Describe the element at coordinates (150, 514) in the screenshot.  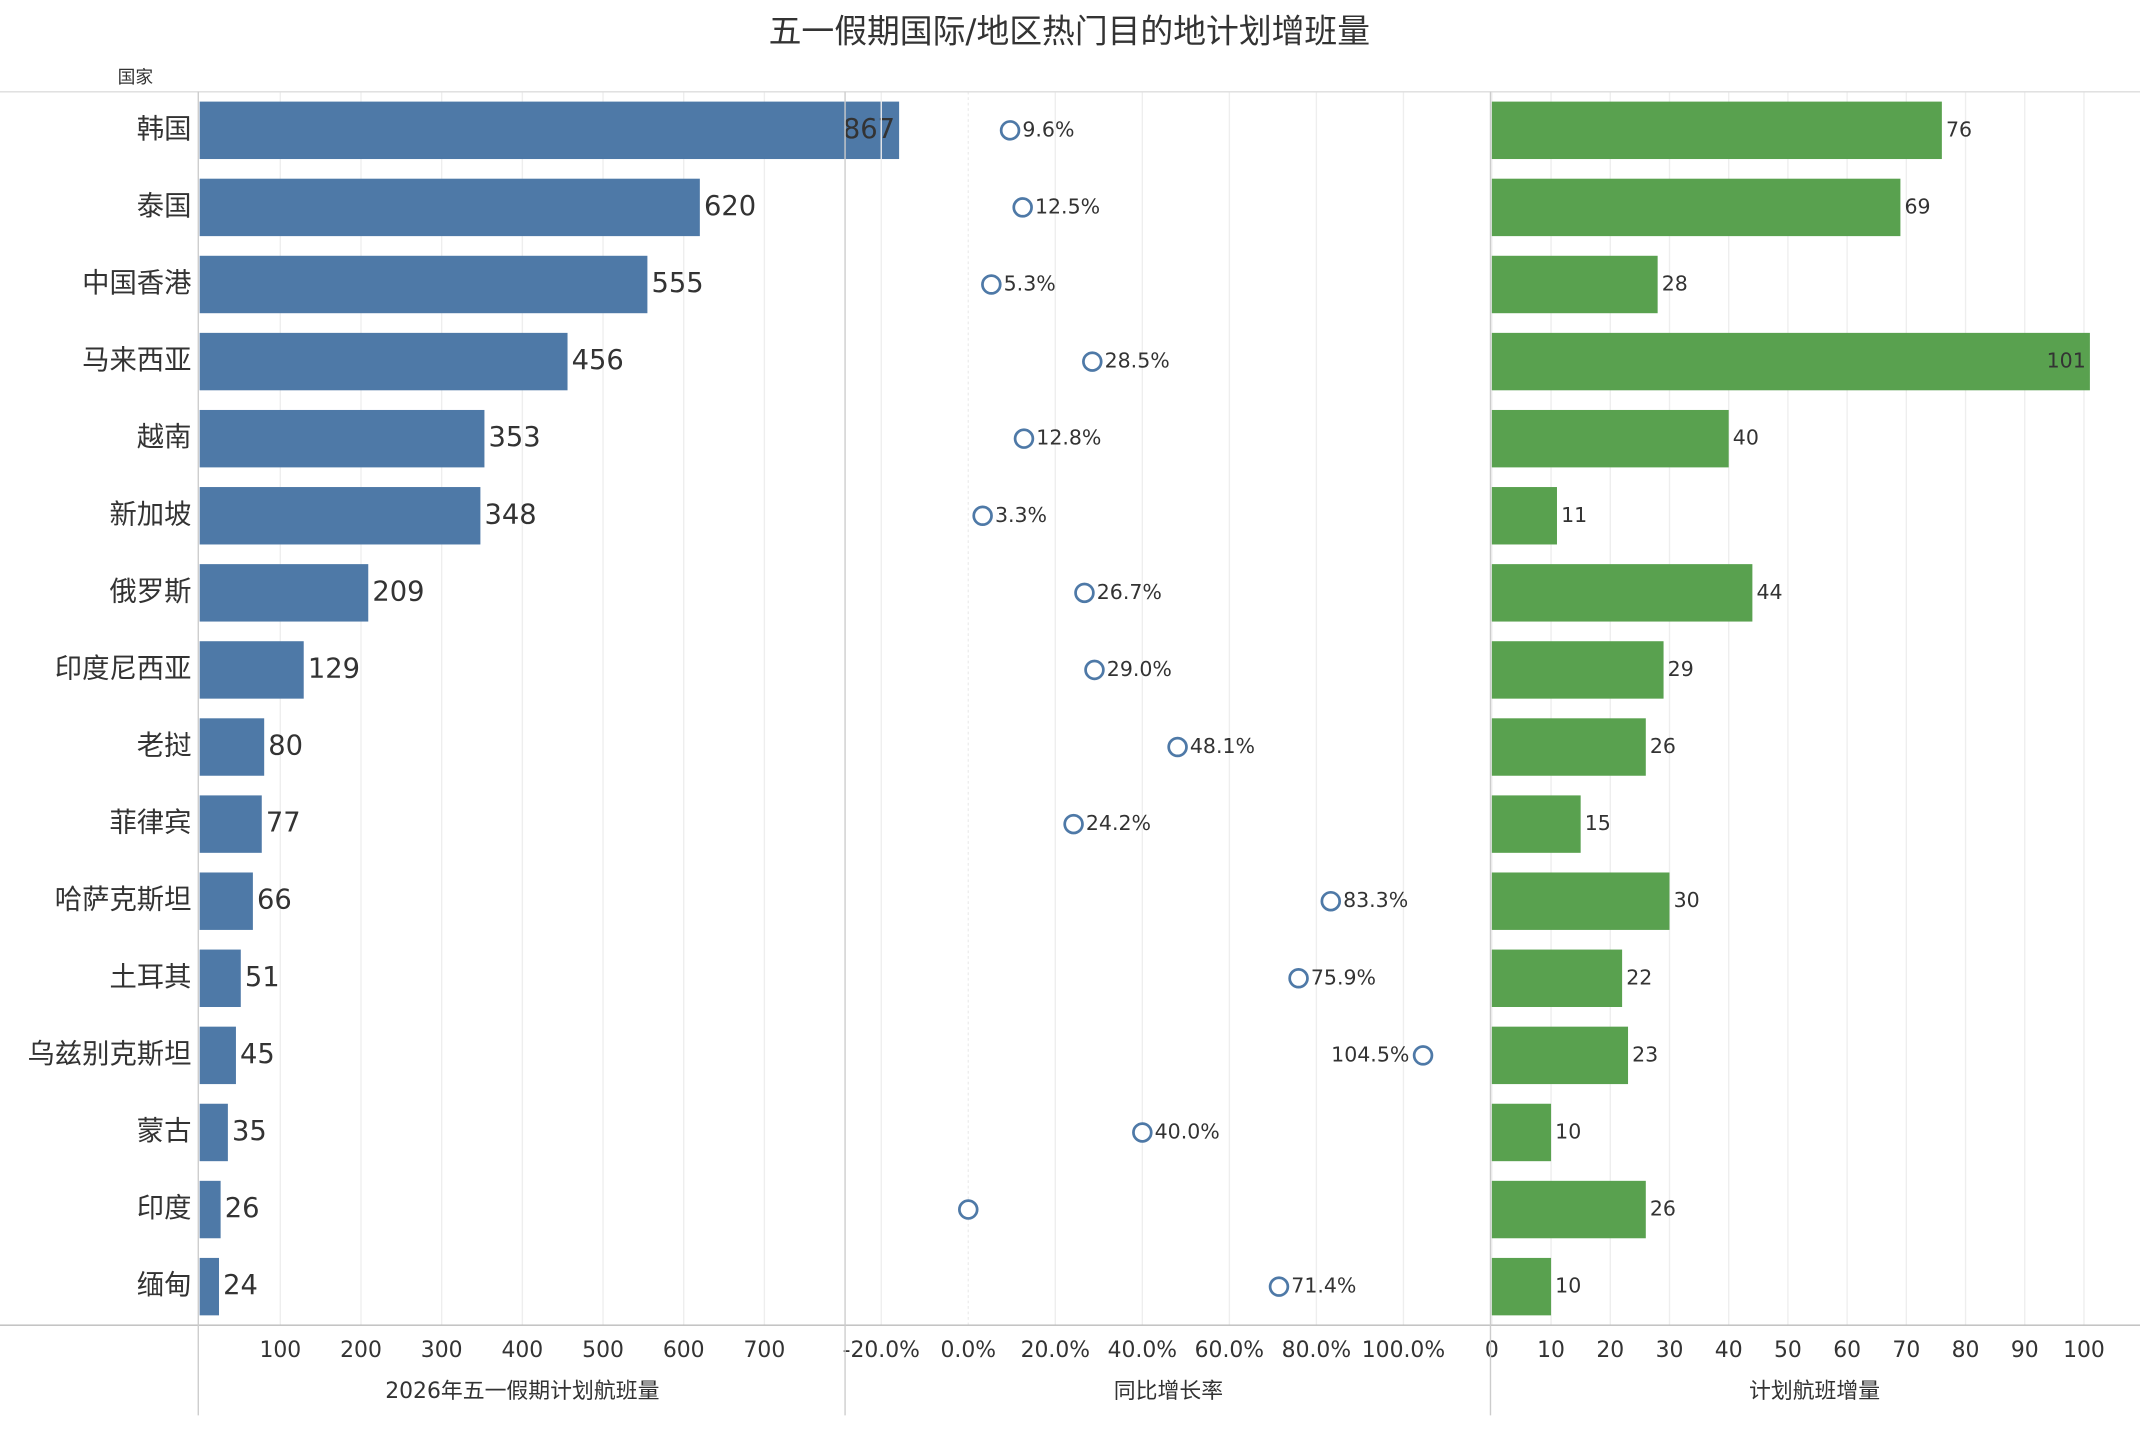
I see `row-label: 新加坡` at that location.